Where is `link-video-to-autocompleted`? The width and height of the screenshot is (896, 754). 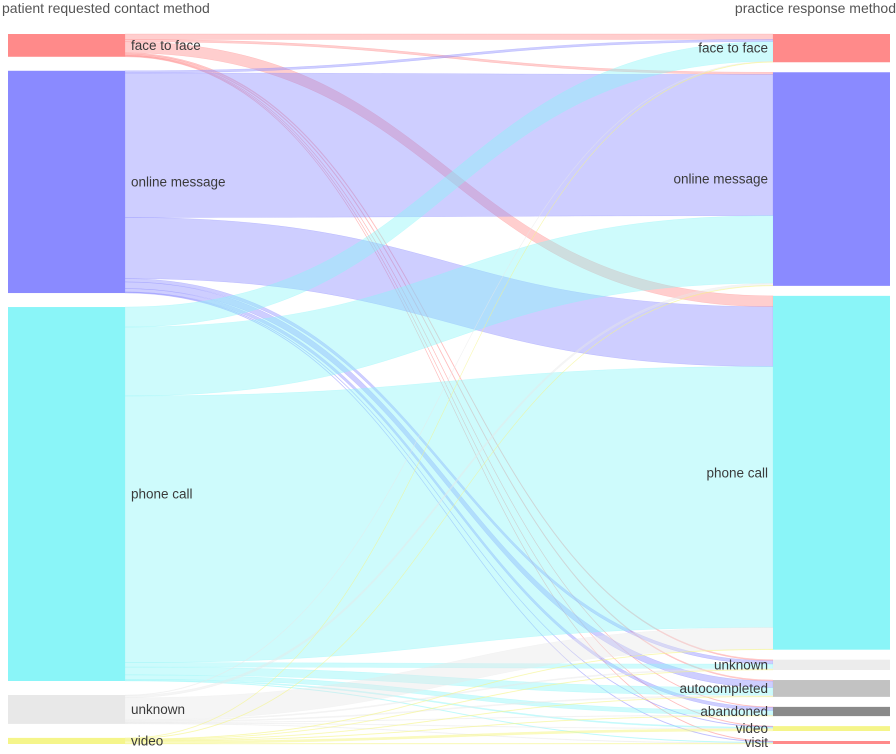 link-video-to-autocompleted is located at coordinates (449, 718).